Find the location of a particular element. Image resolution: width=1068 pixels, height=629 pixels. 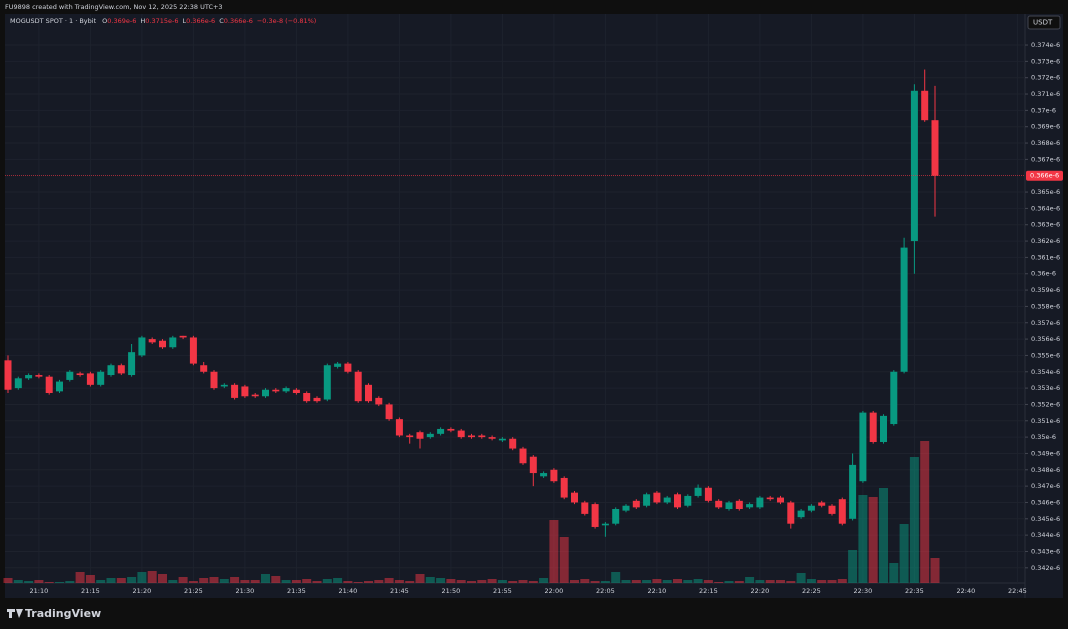

legend-key: H is located at coordinates (142, 21).